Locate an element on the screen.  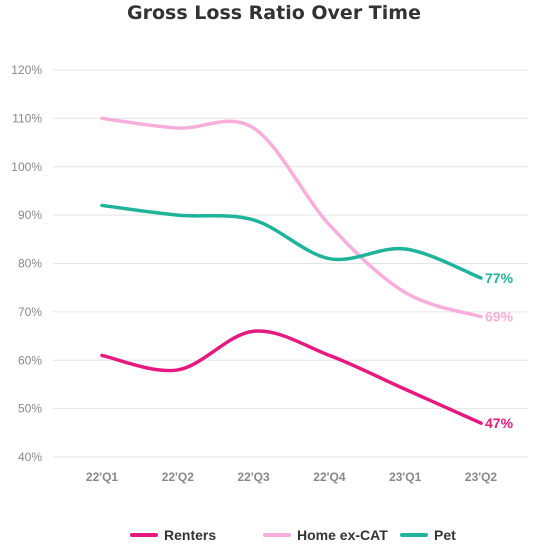
legend-label: Pet is located at coordinates (445, 535).